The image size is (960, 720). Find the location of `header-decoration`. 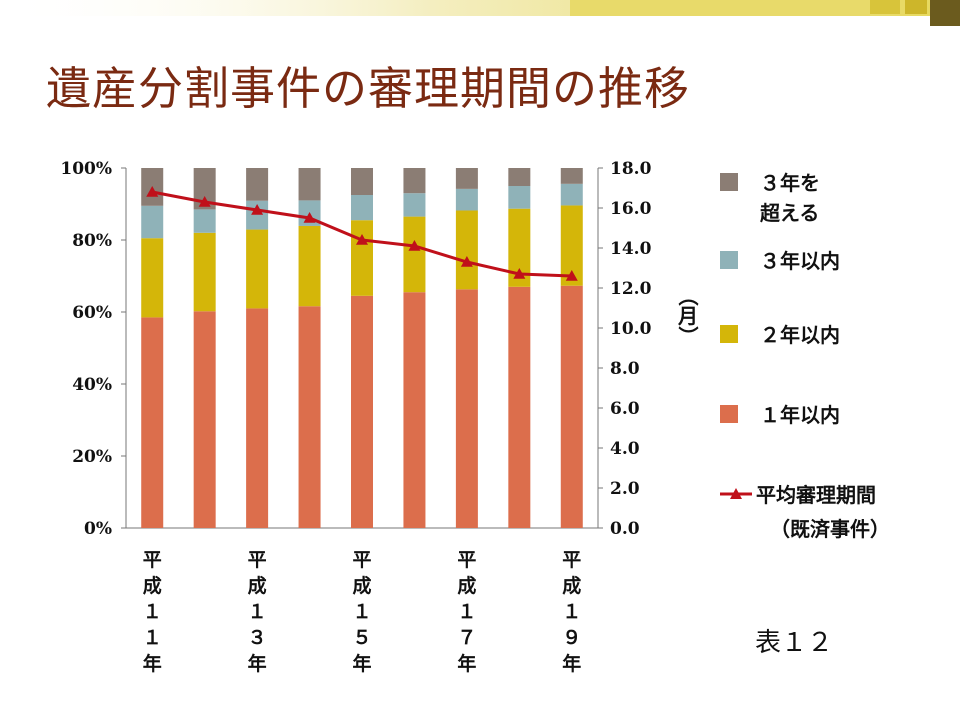

header-decoration is located at coordinates (480, 13).